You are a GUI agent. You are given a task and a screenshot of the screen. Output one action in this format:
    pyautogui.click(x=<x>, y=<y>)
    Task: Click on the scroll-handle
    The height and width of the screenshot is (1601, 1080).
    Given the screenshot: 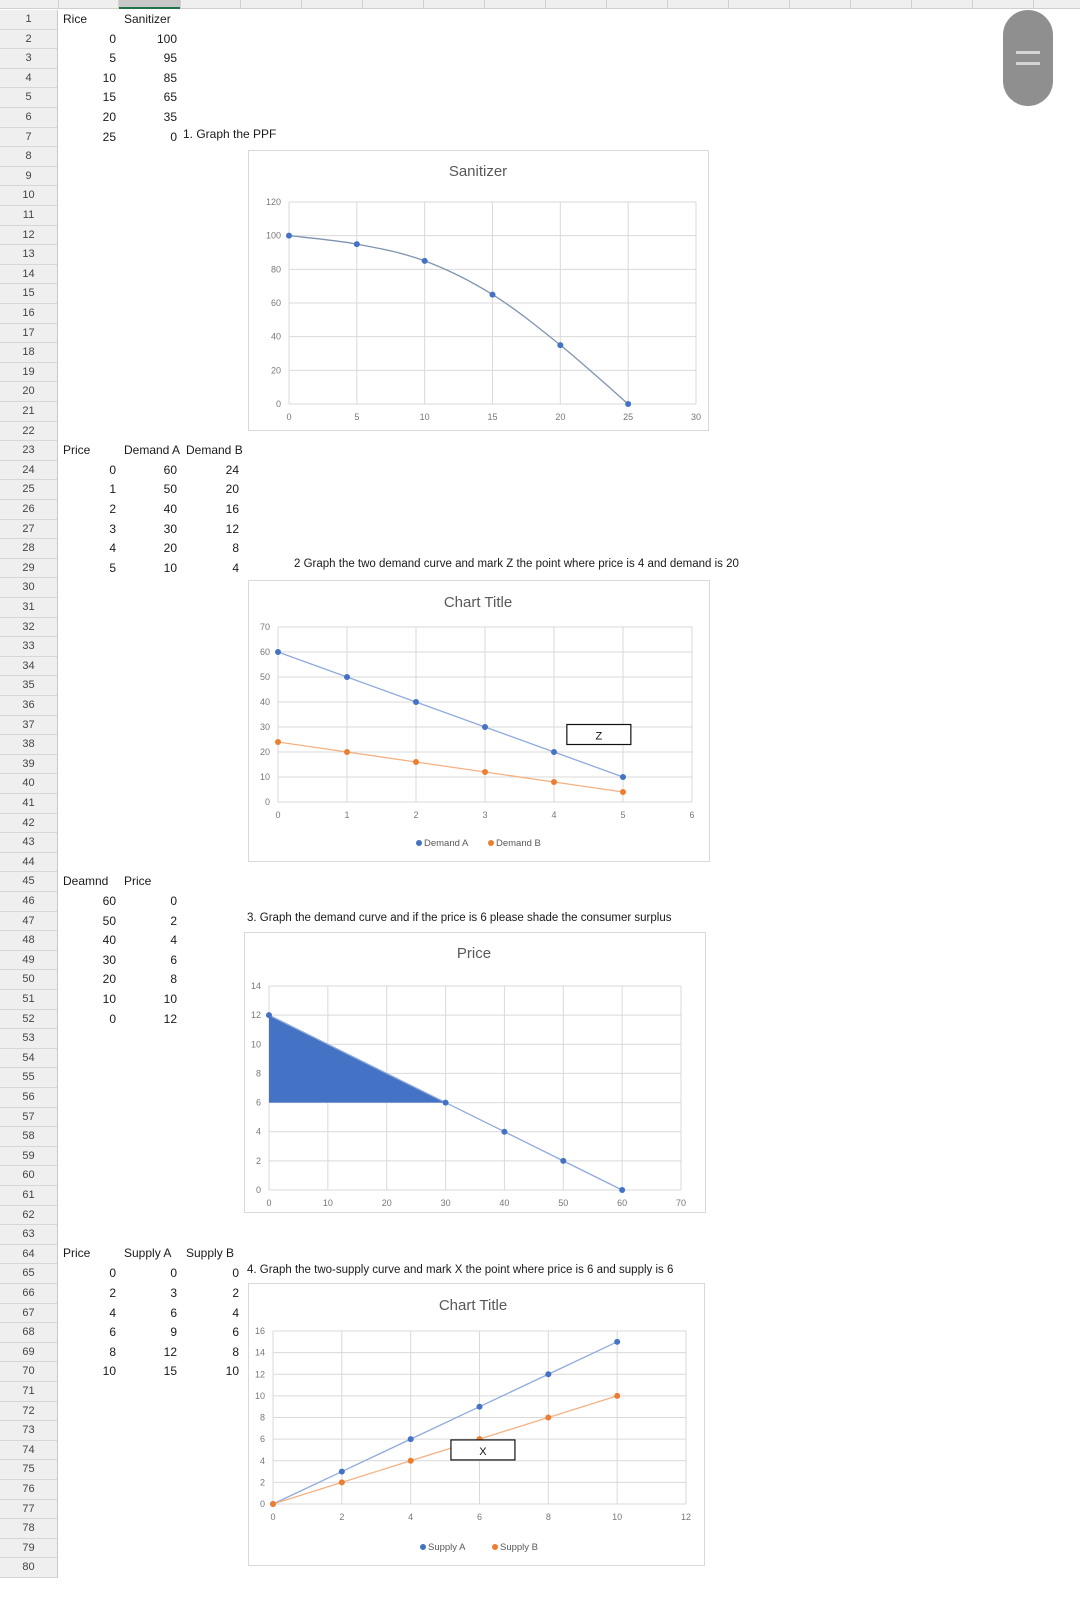 What is the action you would take?
    pyautogui.click(x=1028, y=58)
    